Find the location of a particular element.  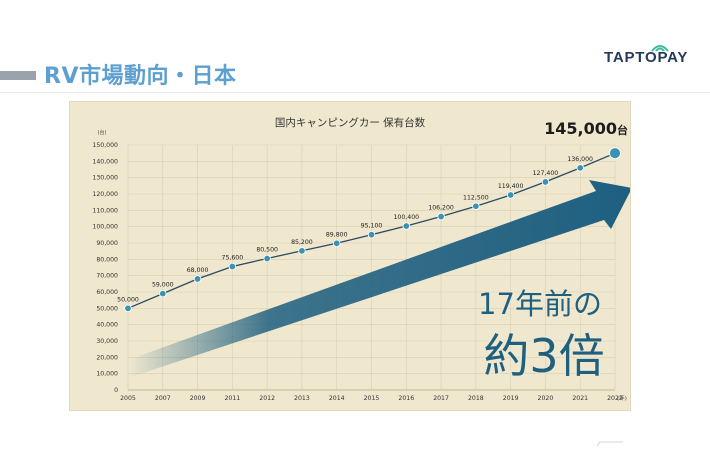

brand-logo: TAPTOPAY is located at coordinates (646, 55).